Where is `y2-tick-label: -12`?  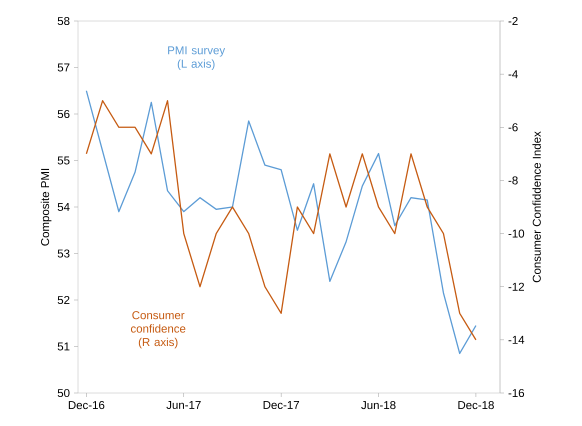
y2-tick-label: -12 is located at coordinates (516, 286).